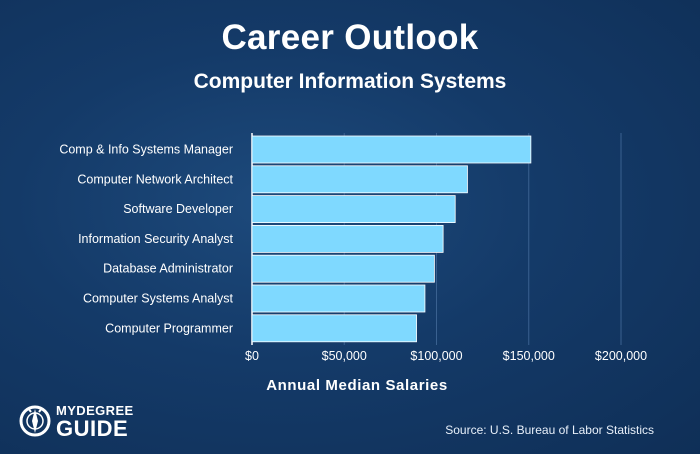  I want to click on category-label: Software Developer, so click(178, 209).